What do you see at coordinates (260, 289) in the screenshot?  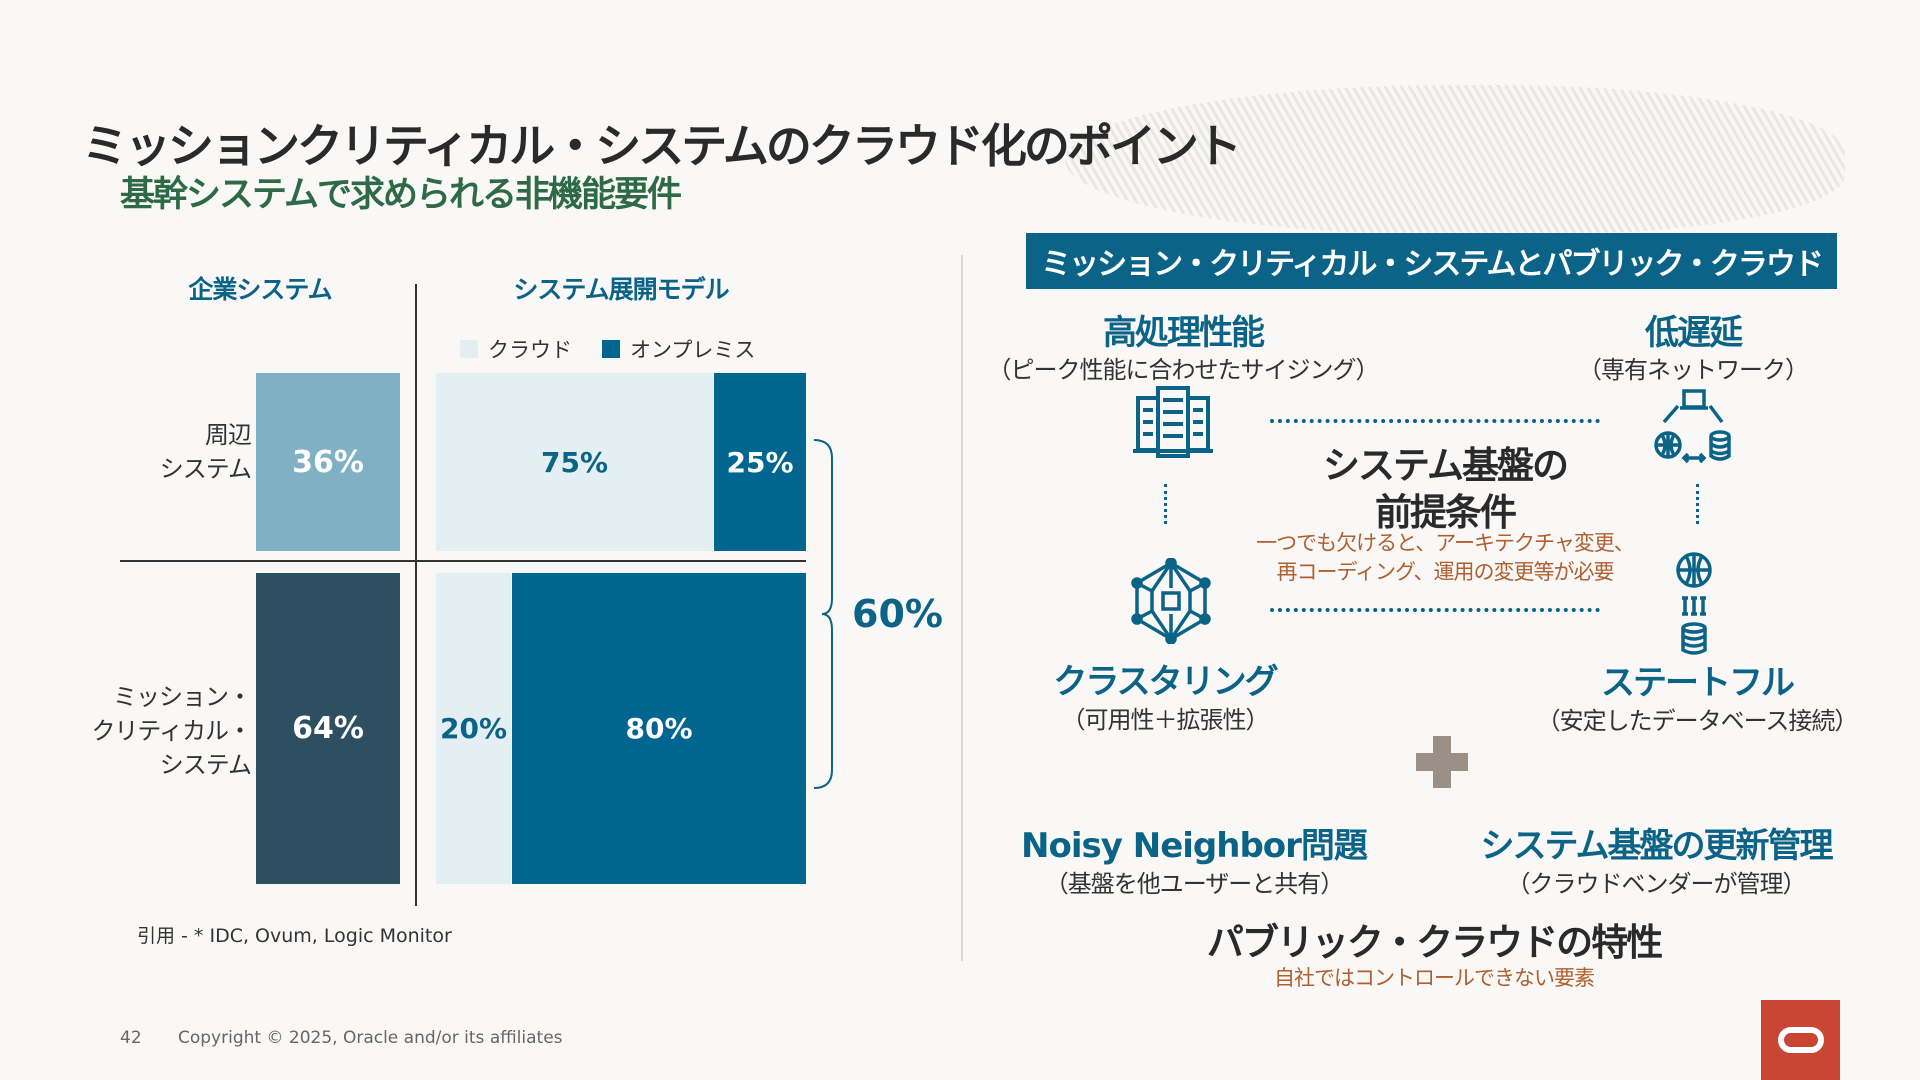 I see `header-enterprise-system: 企業システム` at bounding box center [260, 289].